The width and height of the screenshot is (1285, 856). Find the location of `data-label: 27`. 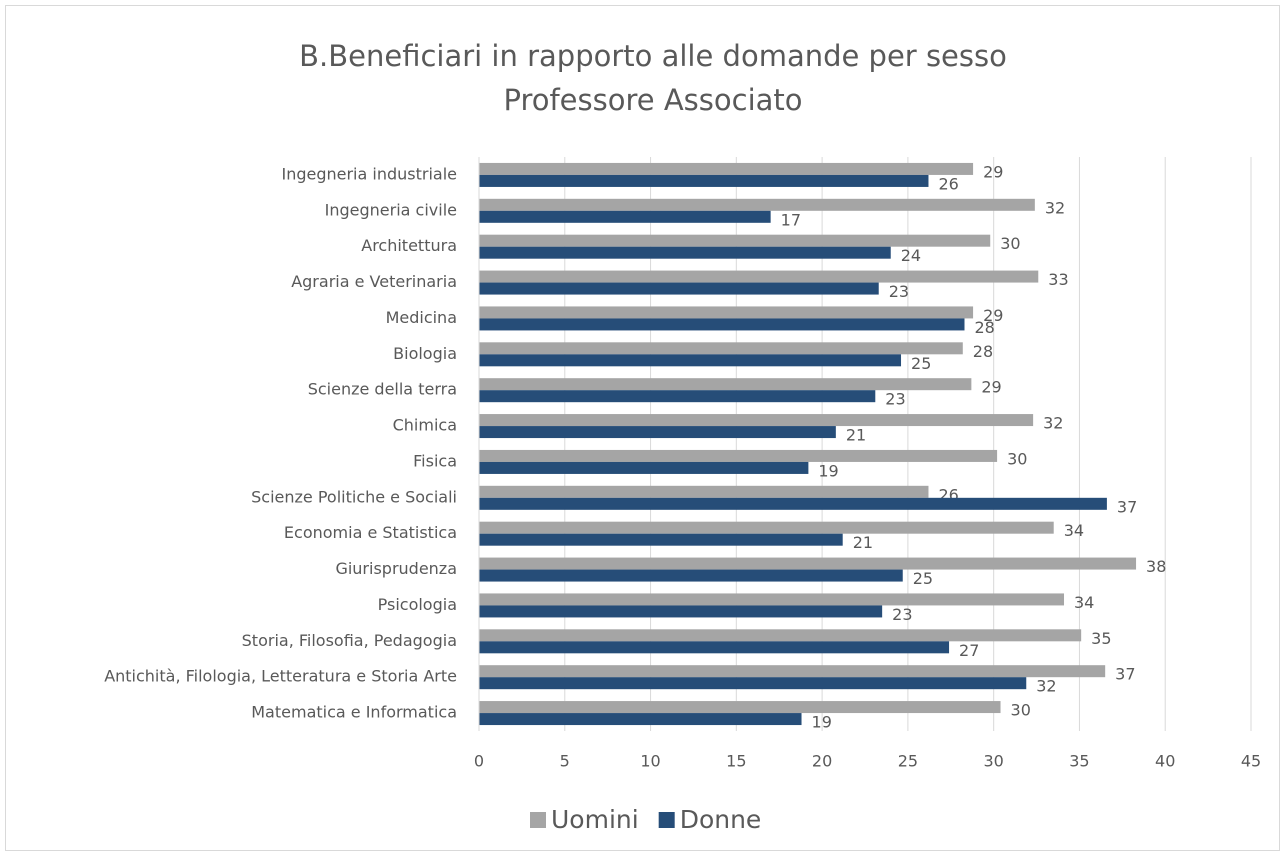

data-label: 27 is located at coordinates (969, 650).